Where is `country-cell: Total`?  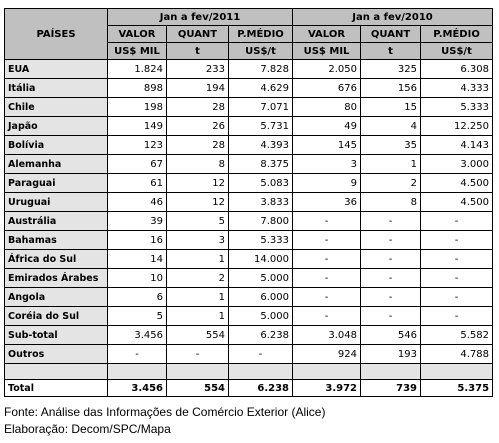 country-cell: Total is located at coordinates (56, 388).